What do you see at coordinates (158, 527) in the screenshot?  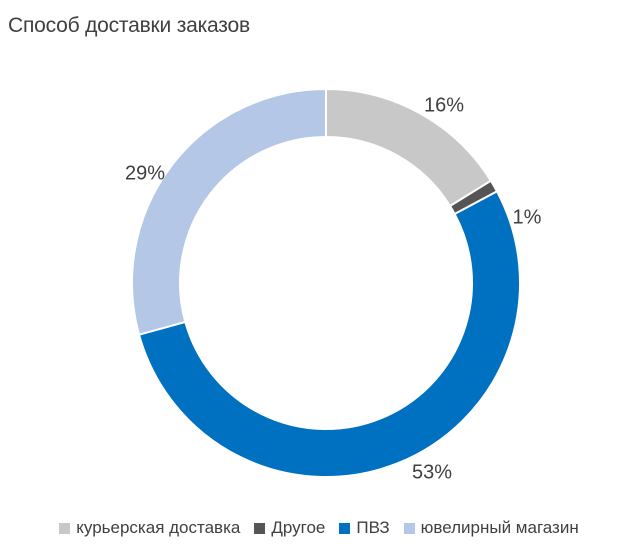 I see `legend-label-1: курьерская доставка` at bounding box center [158, 527].